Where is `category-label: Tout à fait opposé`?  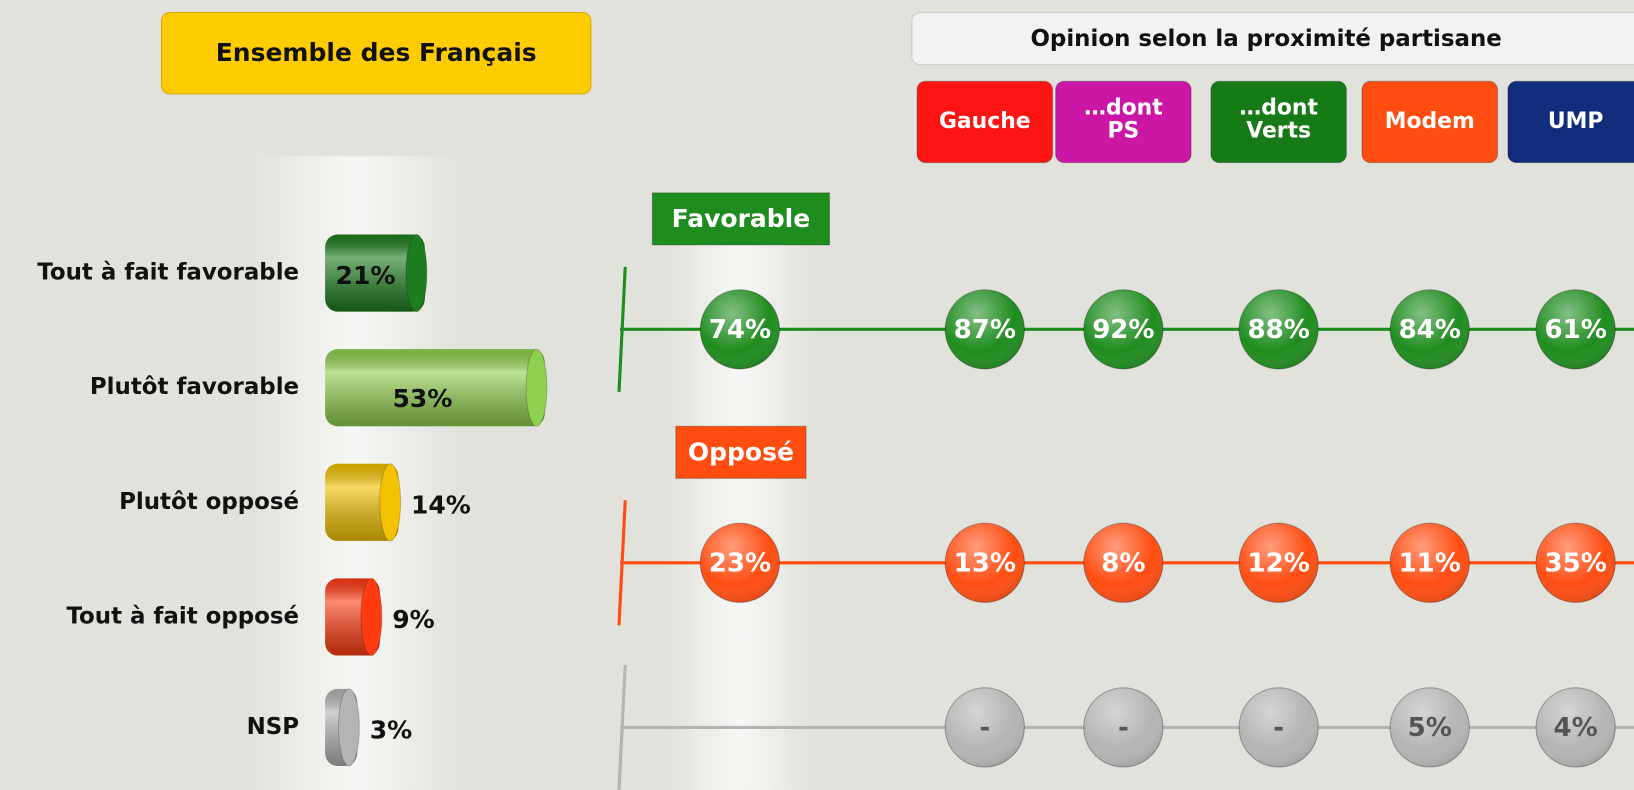
category-label: Tout à fait opposé is located at coordinates (182, 616).